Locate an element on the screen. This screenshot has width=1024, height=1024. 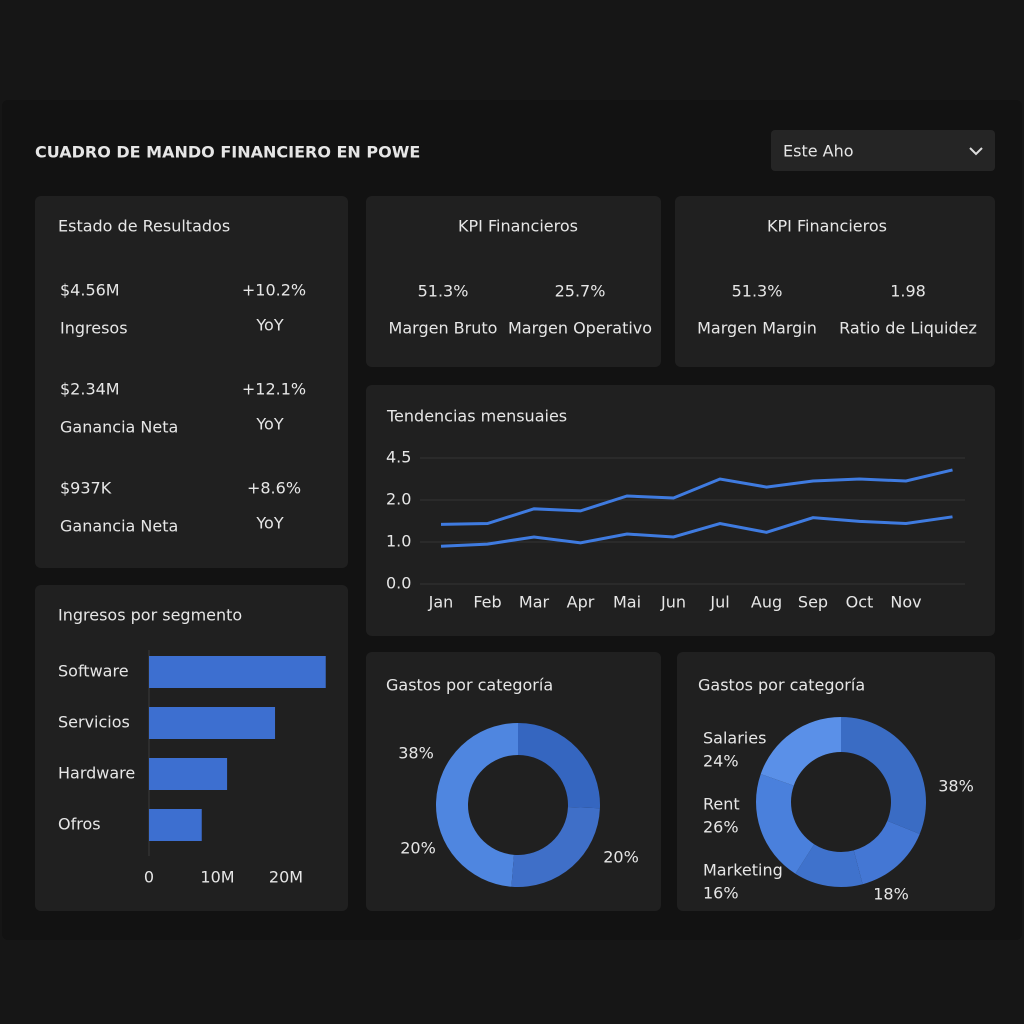
slice-label: Marketing is located at coordinates (743, 870).